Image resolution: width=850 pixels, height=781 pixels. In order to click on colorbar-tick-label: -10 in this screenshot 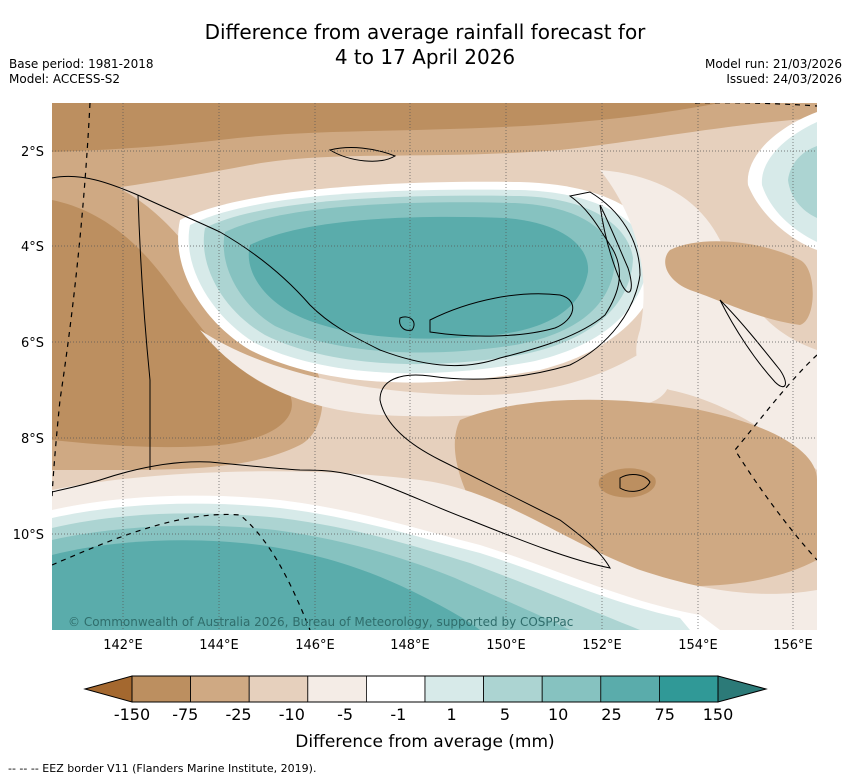, I will do `click(292, 714)`.